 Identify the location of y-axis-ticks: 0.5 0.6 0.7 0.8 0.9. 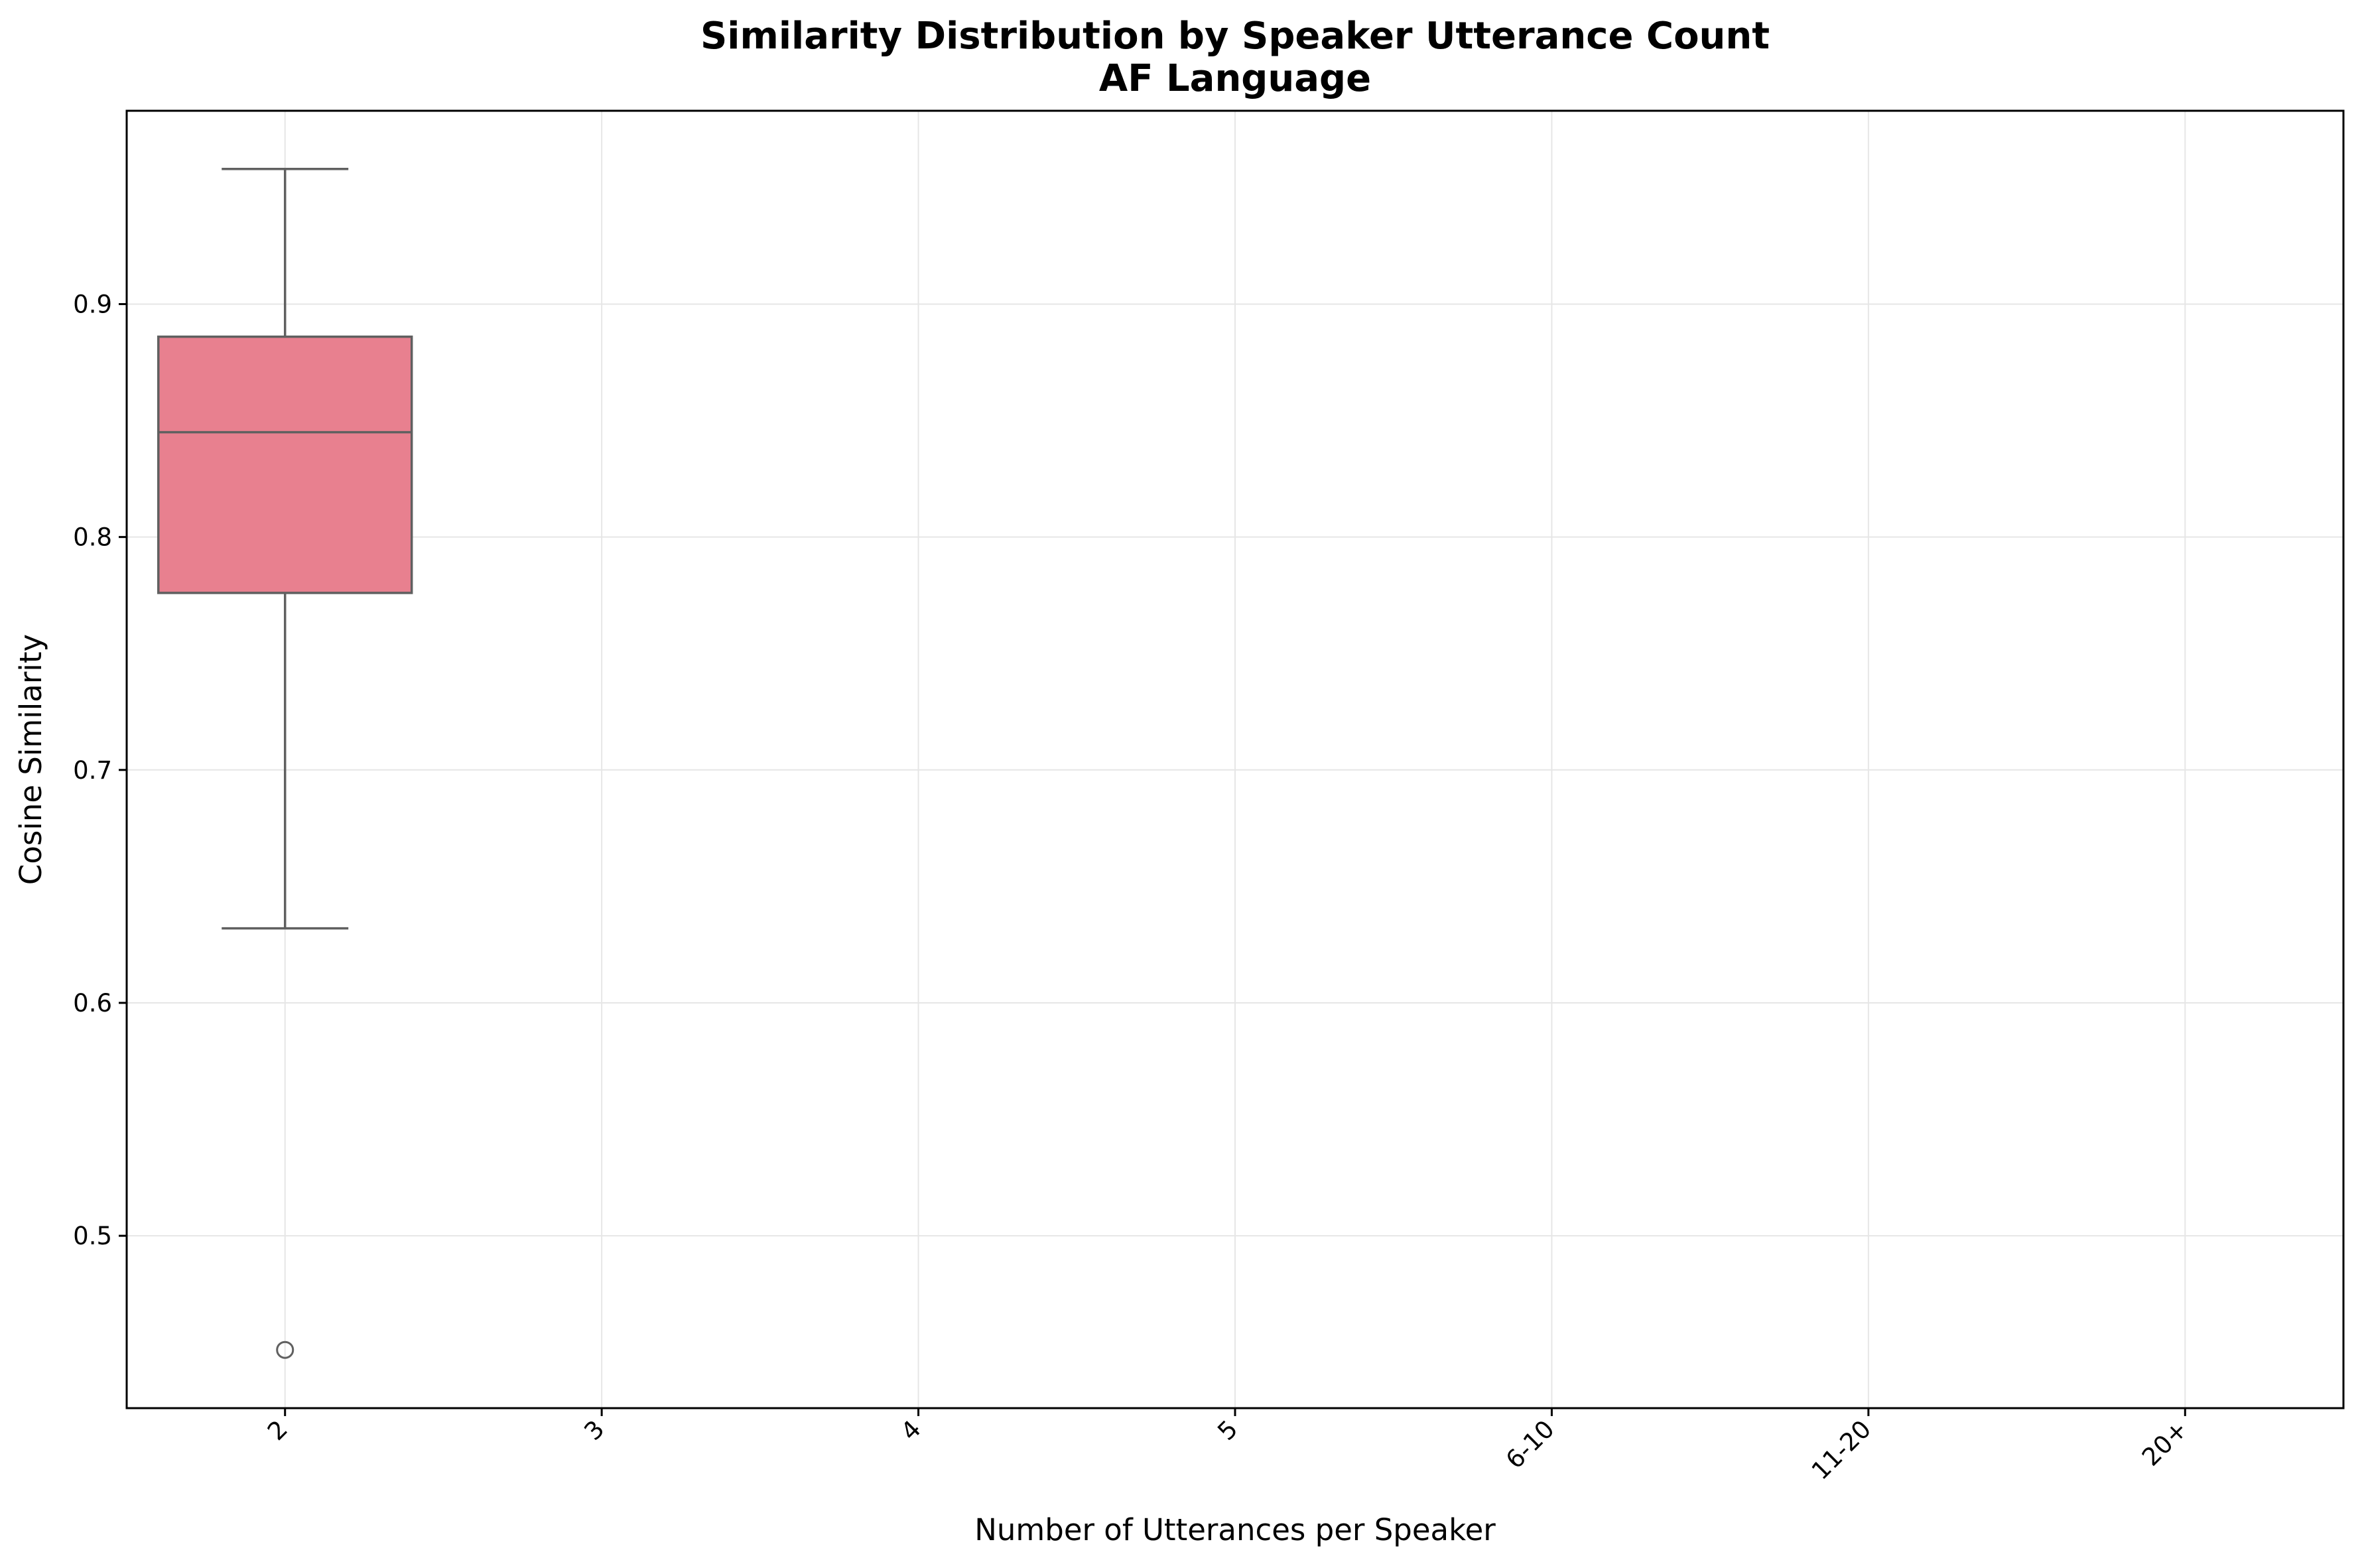
(100, 770).